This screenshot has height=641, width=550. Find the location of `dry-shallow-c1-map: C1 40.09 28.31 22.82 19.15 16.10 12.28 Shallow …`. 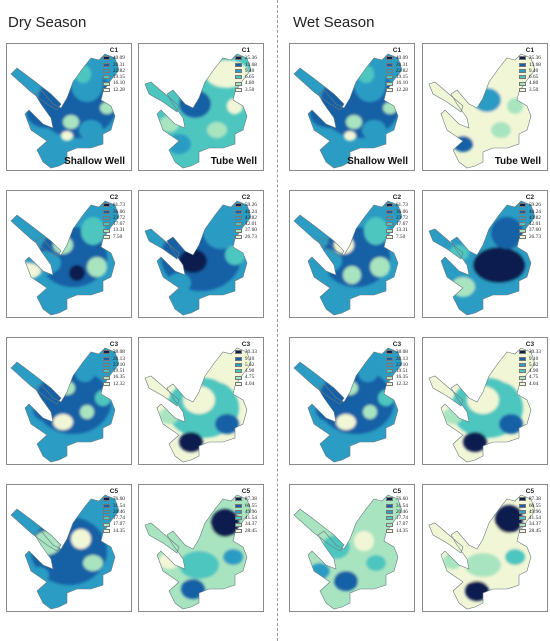

dry-shallow-c1-map: C1 40.09 28.31 22.82 19.15 16.10 12.28 Shallow … is located at coordinates (69, 107).